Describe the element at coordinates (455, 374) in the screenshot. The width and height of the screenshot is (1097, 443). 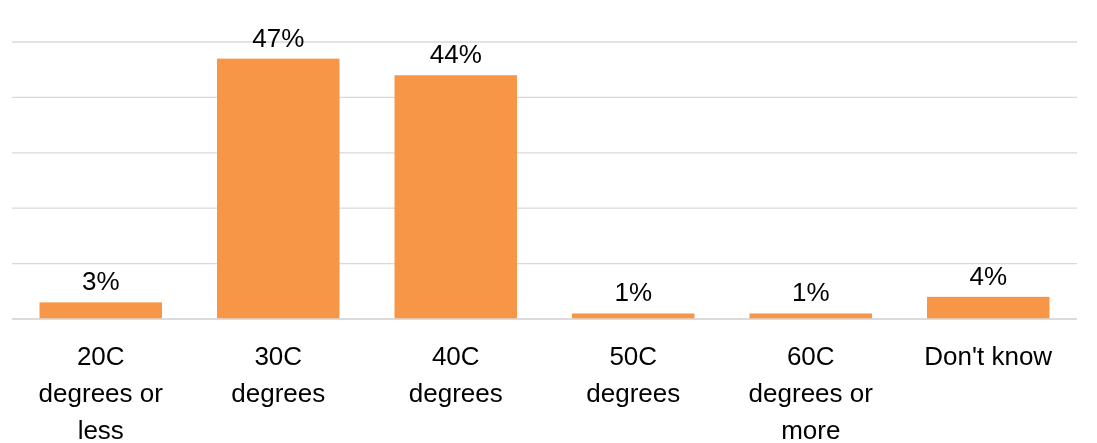
I see `x-tick-label: 40C degrees` at that location.